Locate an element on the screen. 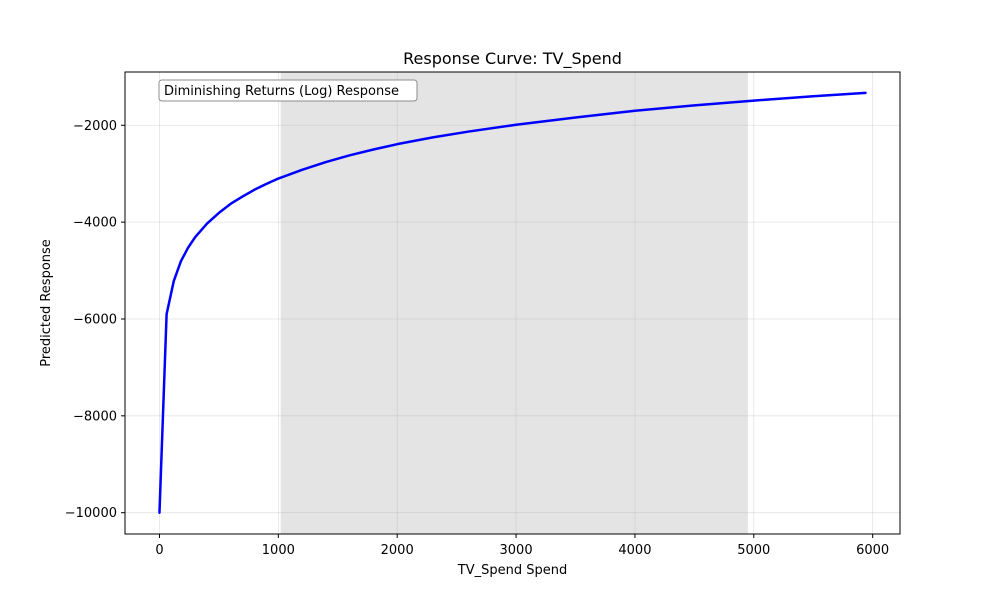 Image resolution: width=1000 pixels, height=604 pixels. annotation-box: Diminishing Returns (Log) Response is located at coordinates (288, 90).